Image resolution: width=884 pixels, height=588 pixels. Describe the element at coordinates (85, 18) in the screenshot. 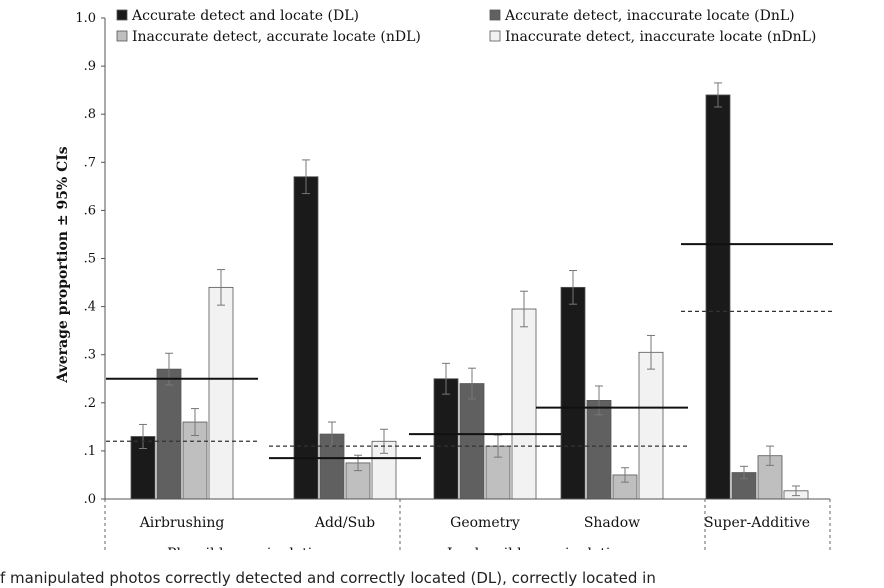

I see `y-tick-label: 1.0` at that location.